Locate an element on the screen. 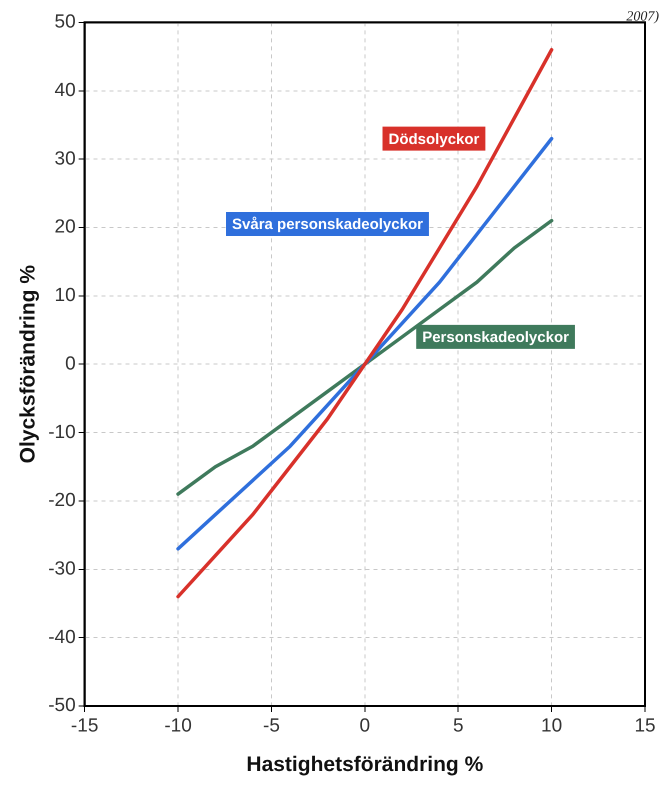 This screenshot has width=671, height=794. series-label: Dödsolyckor is located at coordinates (434, 139).